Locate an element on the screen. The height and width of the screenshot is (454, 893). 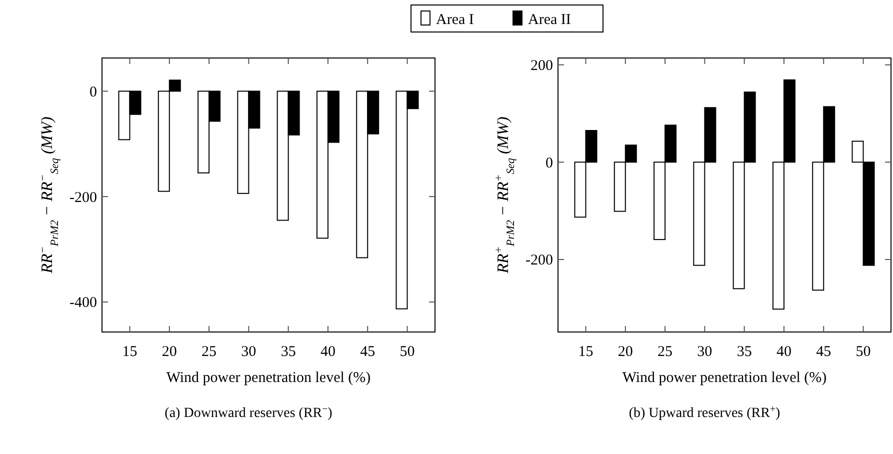
legend-label: Area I is located at coordinates (455, 20).